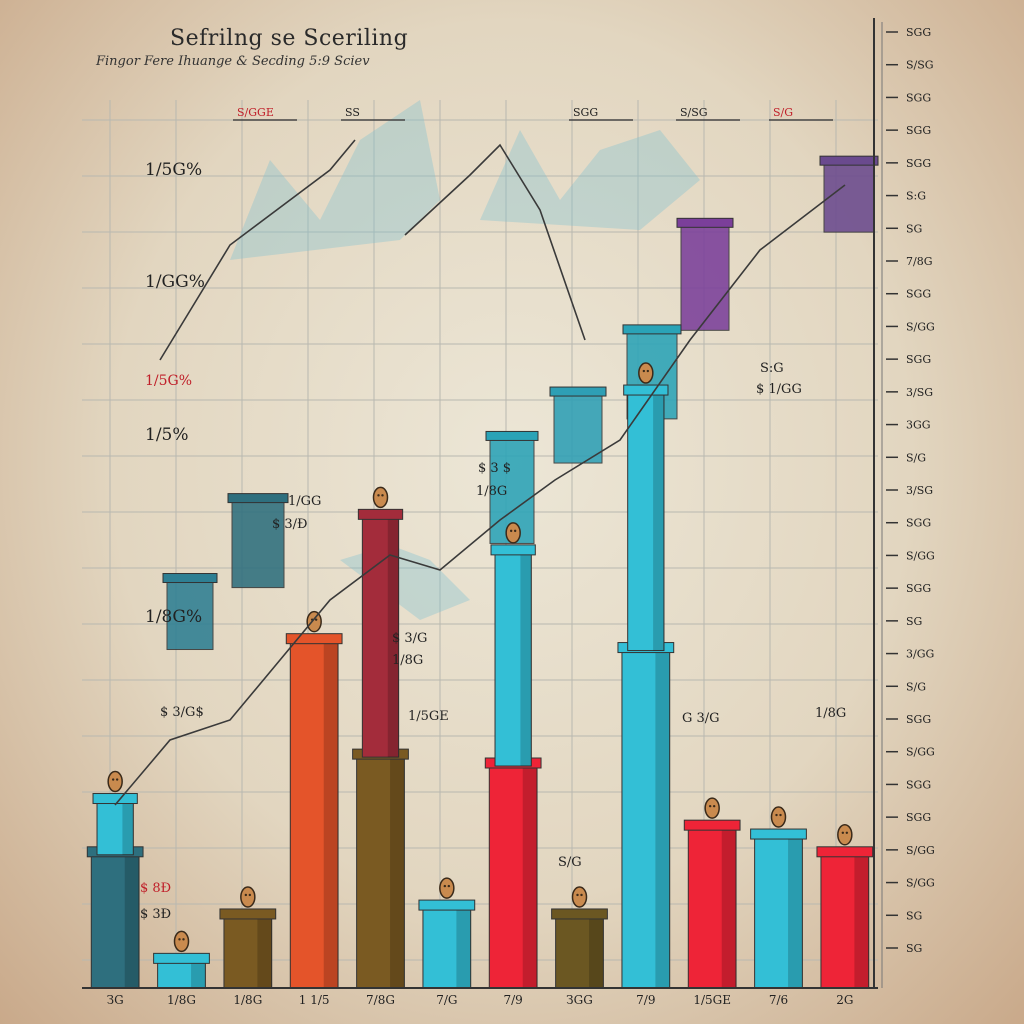 The height and width of the screenshot is (1024, 1024). I want to click on x-tick-label: ЗGG, so click(579, 1000).